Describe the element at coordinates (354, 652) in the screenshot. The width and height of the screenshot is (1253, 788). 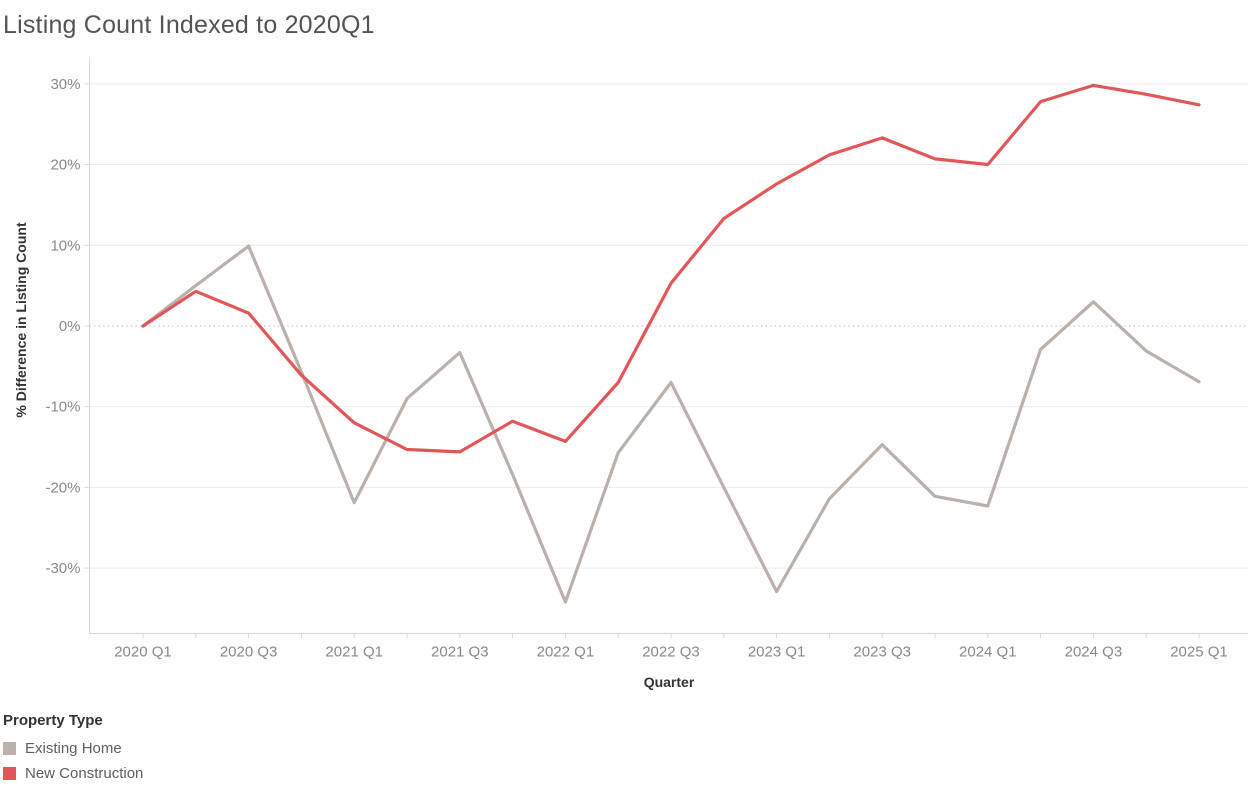
I see `x-tick-label: 2021 Q1` at that location.